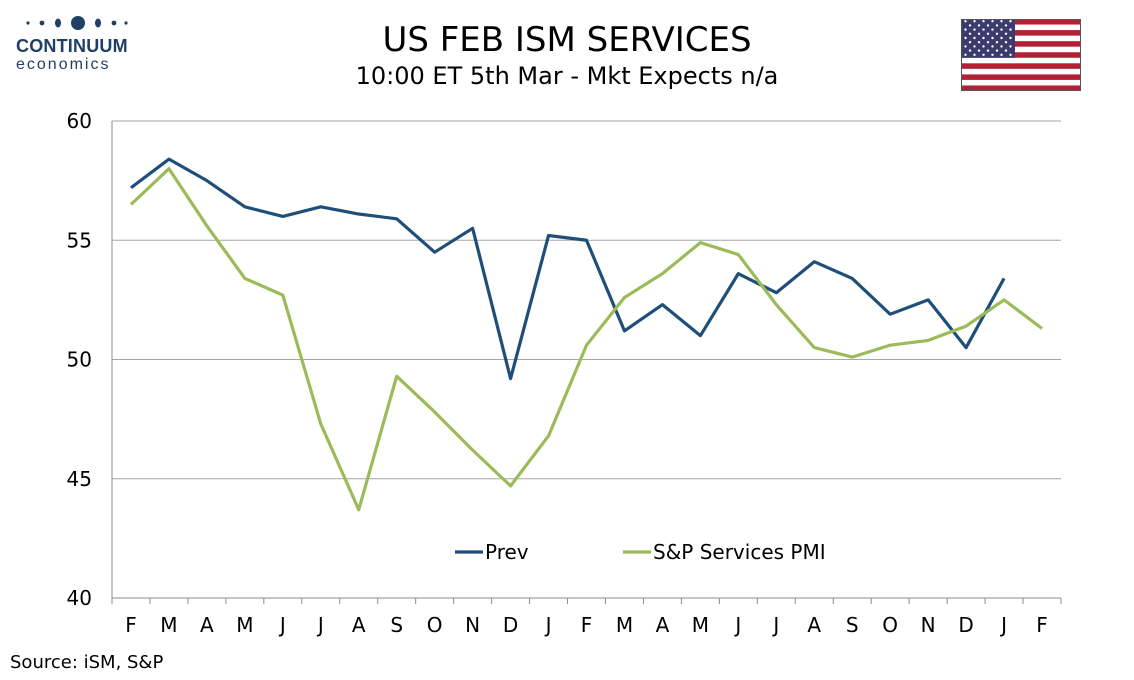 Image resolution: width=1134 pixels, height=680 pixels. Describe the element at coordinates (79, 479) in the screenshot. I see `y-tick-label: 45` at that location.